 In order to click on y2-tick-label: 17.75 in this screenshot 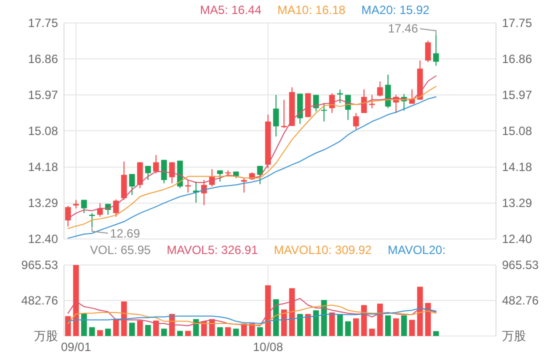, I will do `click(517, 23)`.